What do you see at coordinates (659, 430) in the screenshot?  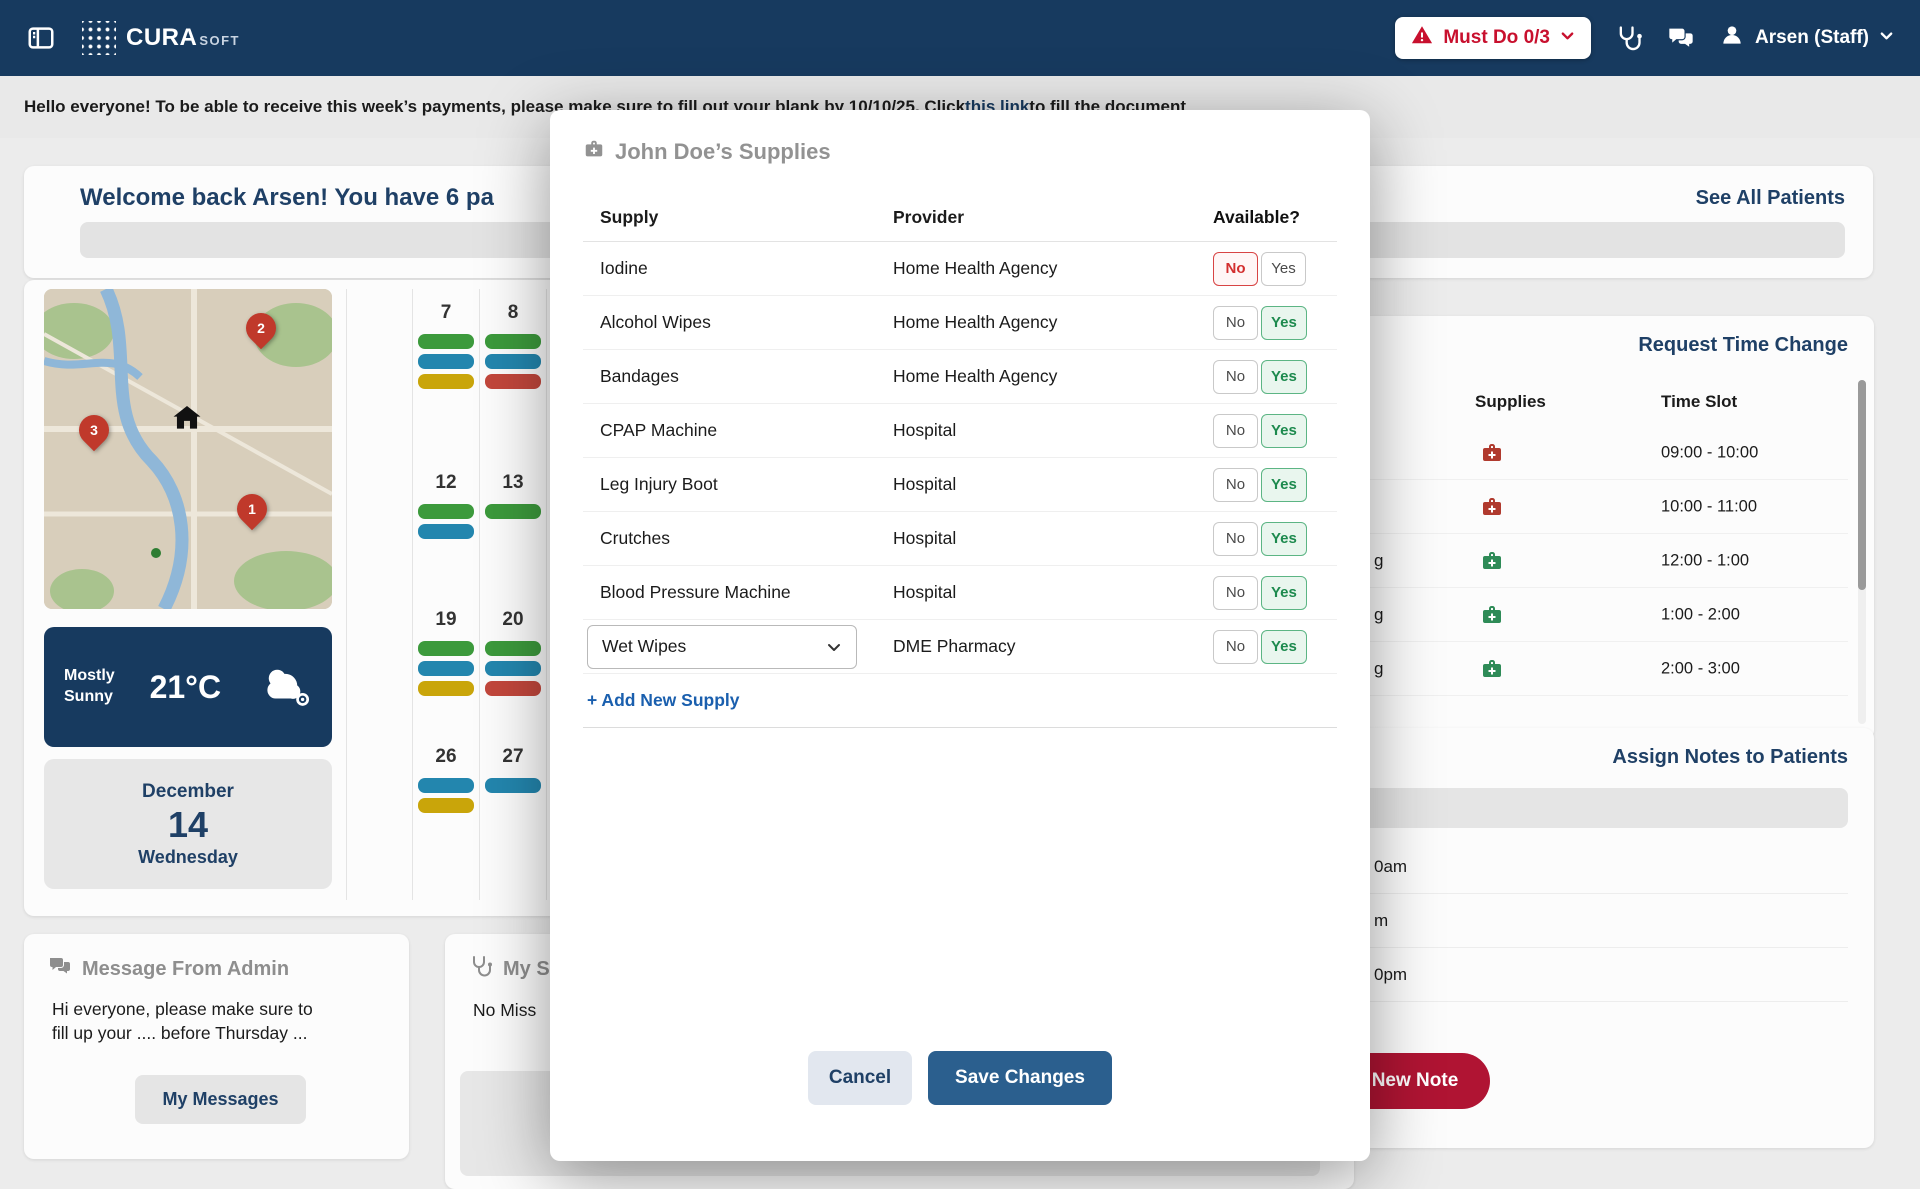 I see `supply-name: CPAP Machine` at bounding box center [659, 430].